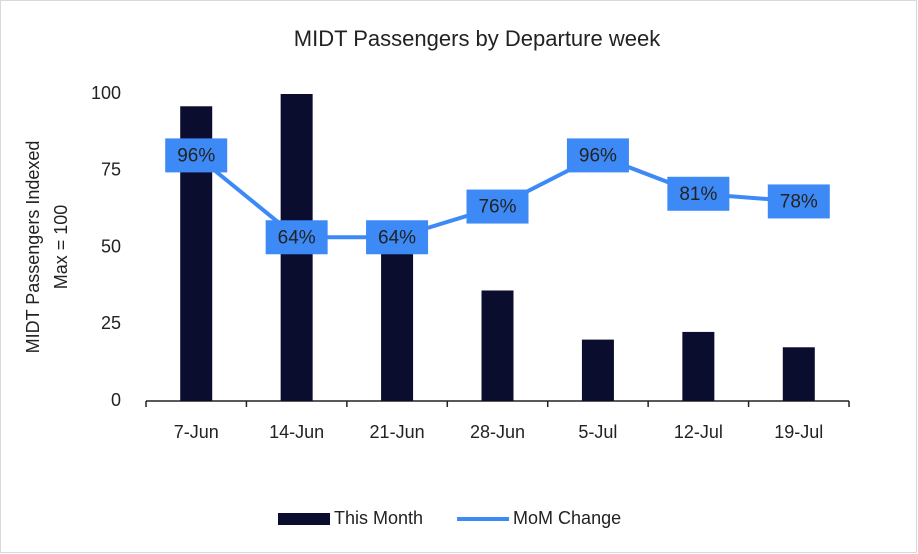  I want to click on x-tick-label: 14-Jun, so click(296, 432).